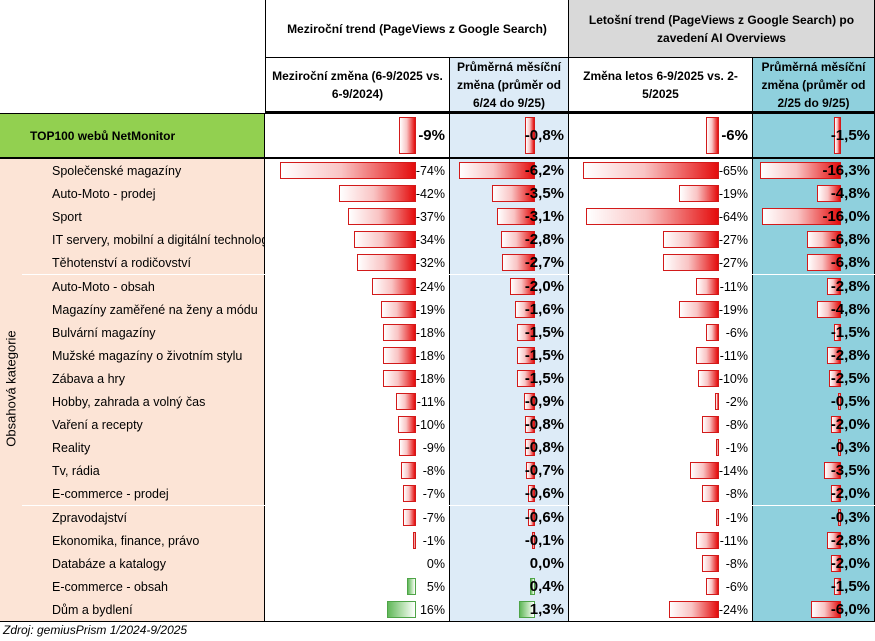  What do you see at coordinates (437, 621) in the screenshot?
I see `table-bottom-border` at bounding box center [437, 621].